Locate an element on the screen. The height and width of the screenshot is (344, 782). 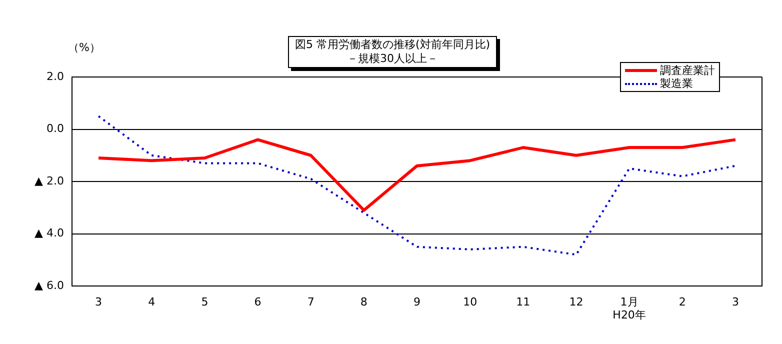
y-tick-label: ▲ 4.0 is located at coordinates (49, 233).